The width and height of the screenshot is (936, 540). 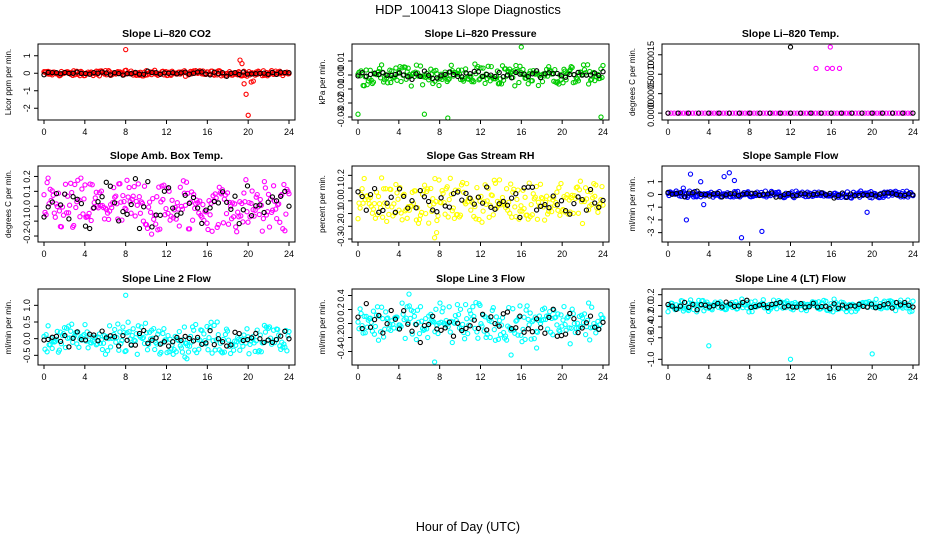 What do you see at coordinates (341, 352) in the screenshot?
I see `y-tick-label: -0.4` at bounding box center [341, 352].